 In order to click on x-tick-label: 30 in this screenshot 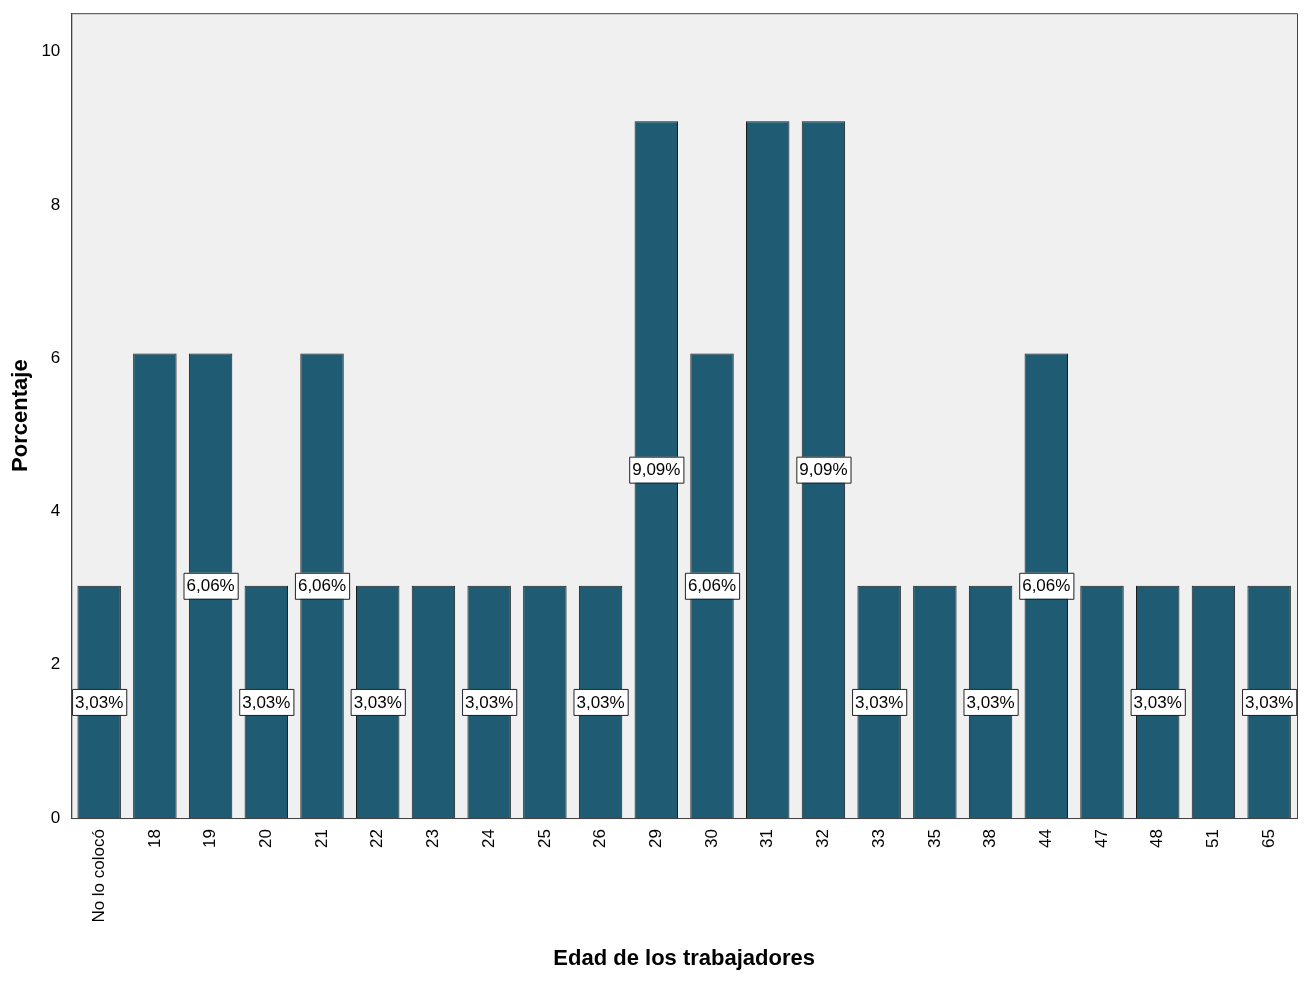, I will do `click(711, 838)`.